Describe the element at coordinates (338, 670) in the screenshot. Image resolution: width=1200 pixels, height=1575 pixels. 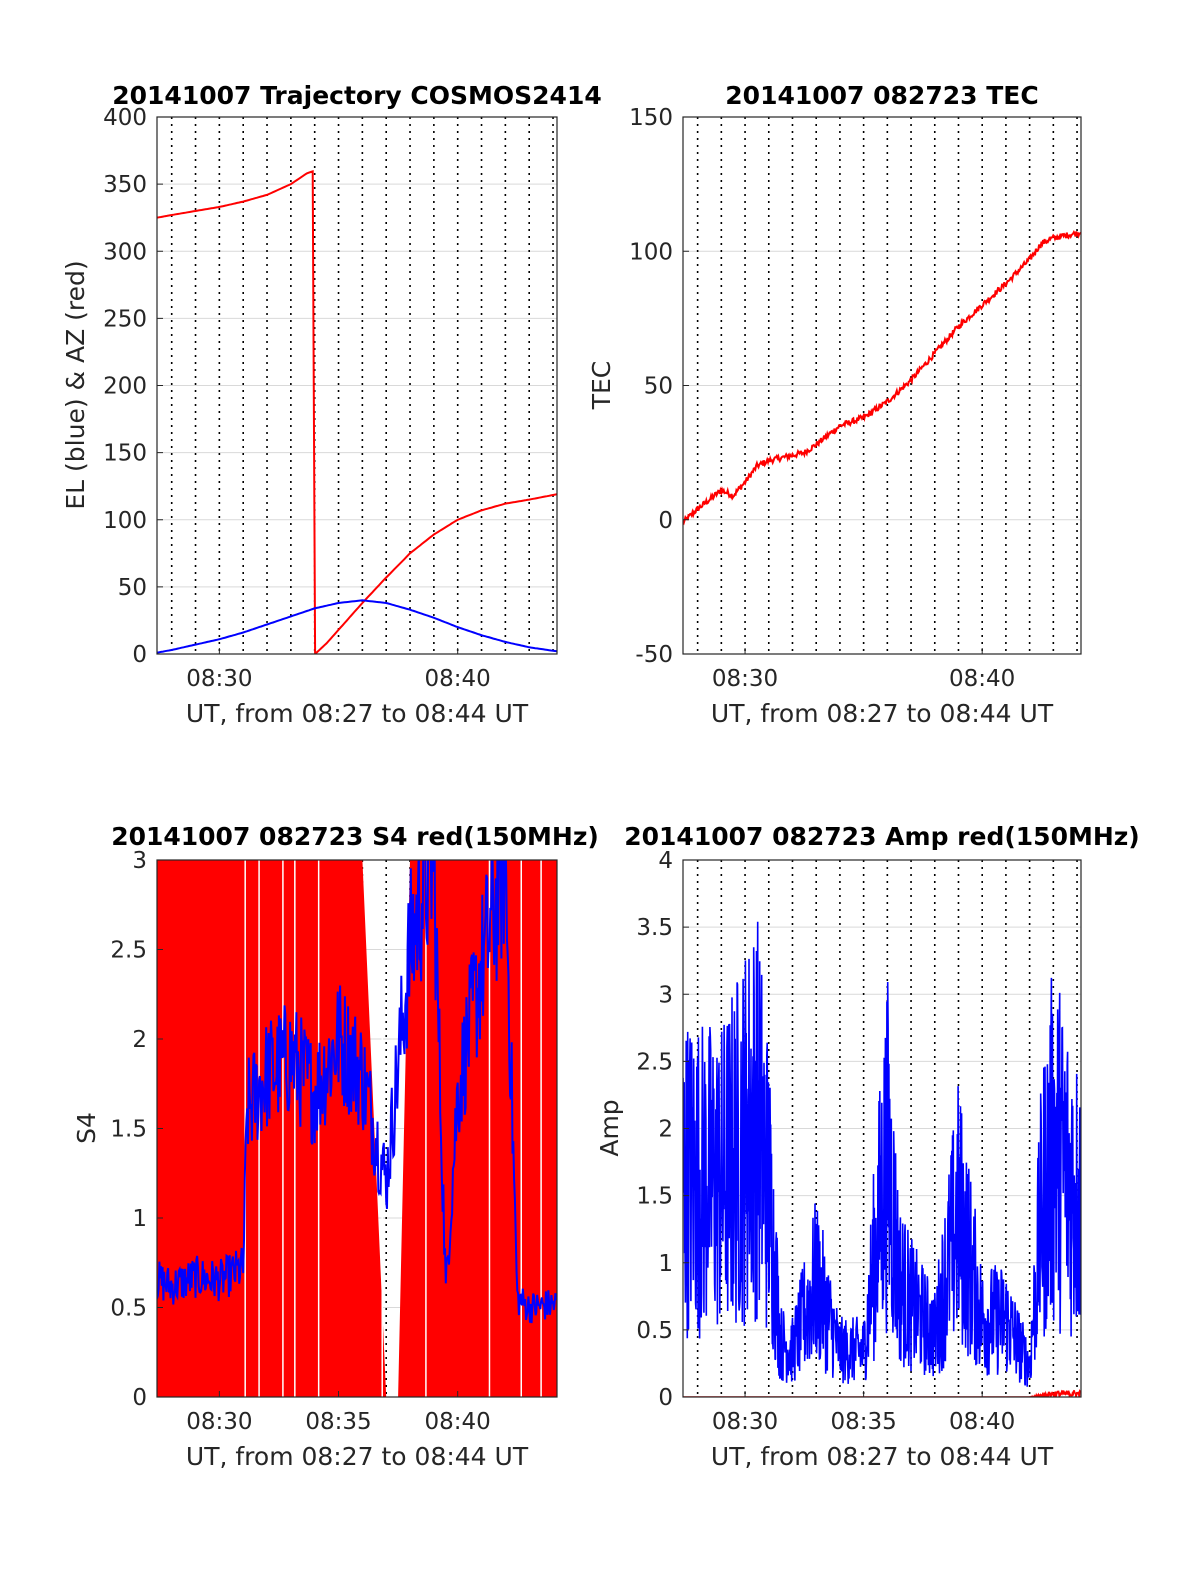
I see `panel-0-xticks: 08:30 08:40` at that location.